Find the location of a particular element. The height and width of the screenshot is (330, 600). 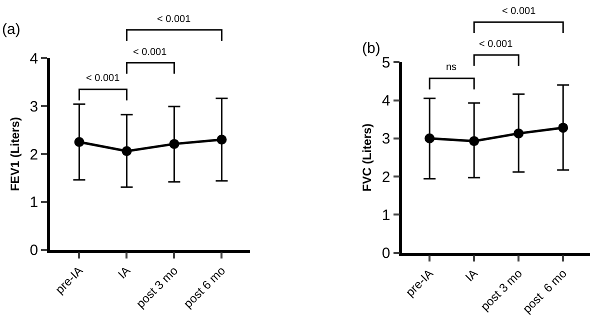

text: (a) is located at coordinates (11, 29).